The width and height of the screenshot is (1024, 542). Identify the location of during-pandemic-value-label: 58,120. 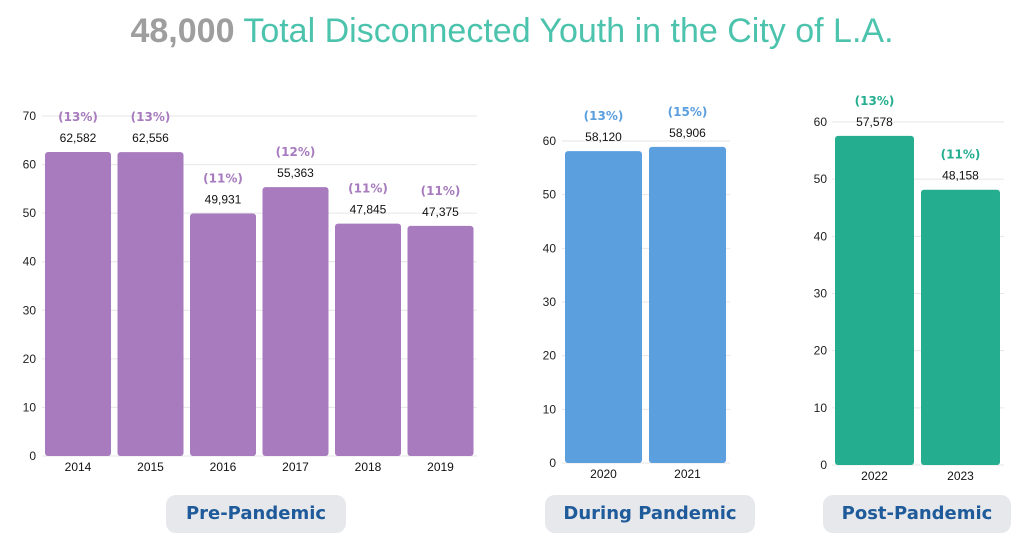
(603, 137).